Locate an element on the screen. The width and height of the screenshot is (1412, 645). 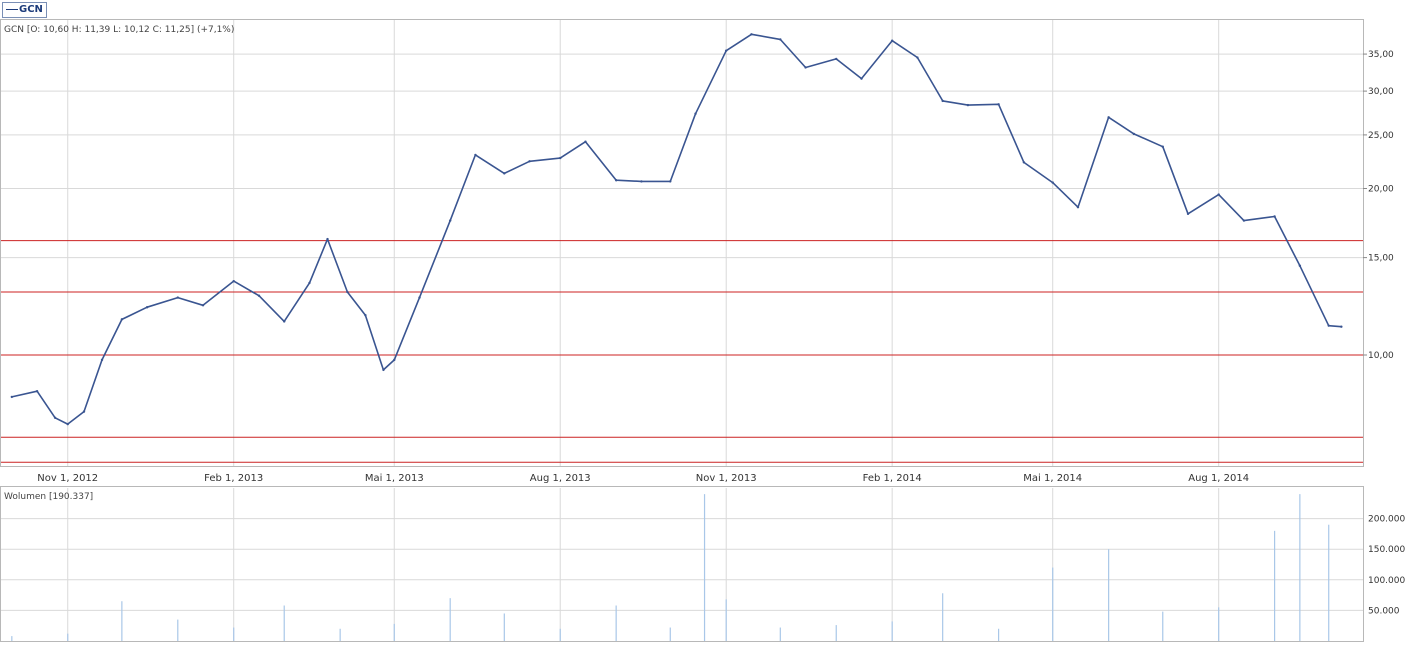
legend-line-icon is located at coordinates (12, 9).